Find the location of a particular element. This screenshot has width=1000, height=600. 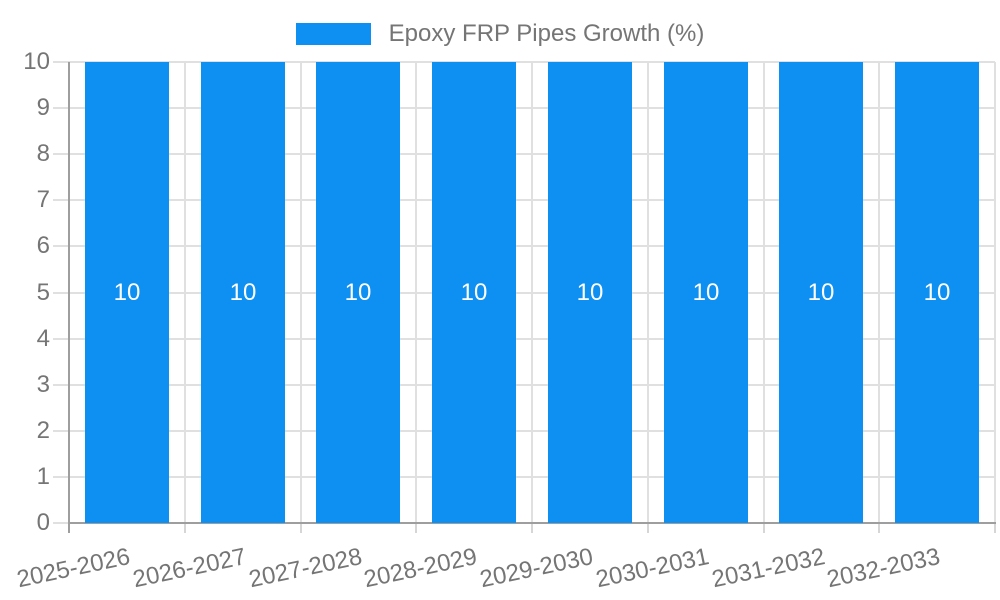

x-tick-label: 2029-2030 is located at coordinates (536, 568).